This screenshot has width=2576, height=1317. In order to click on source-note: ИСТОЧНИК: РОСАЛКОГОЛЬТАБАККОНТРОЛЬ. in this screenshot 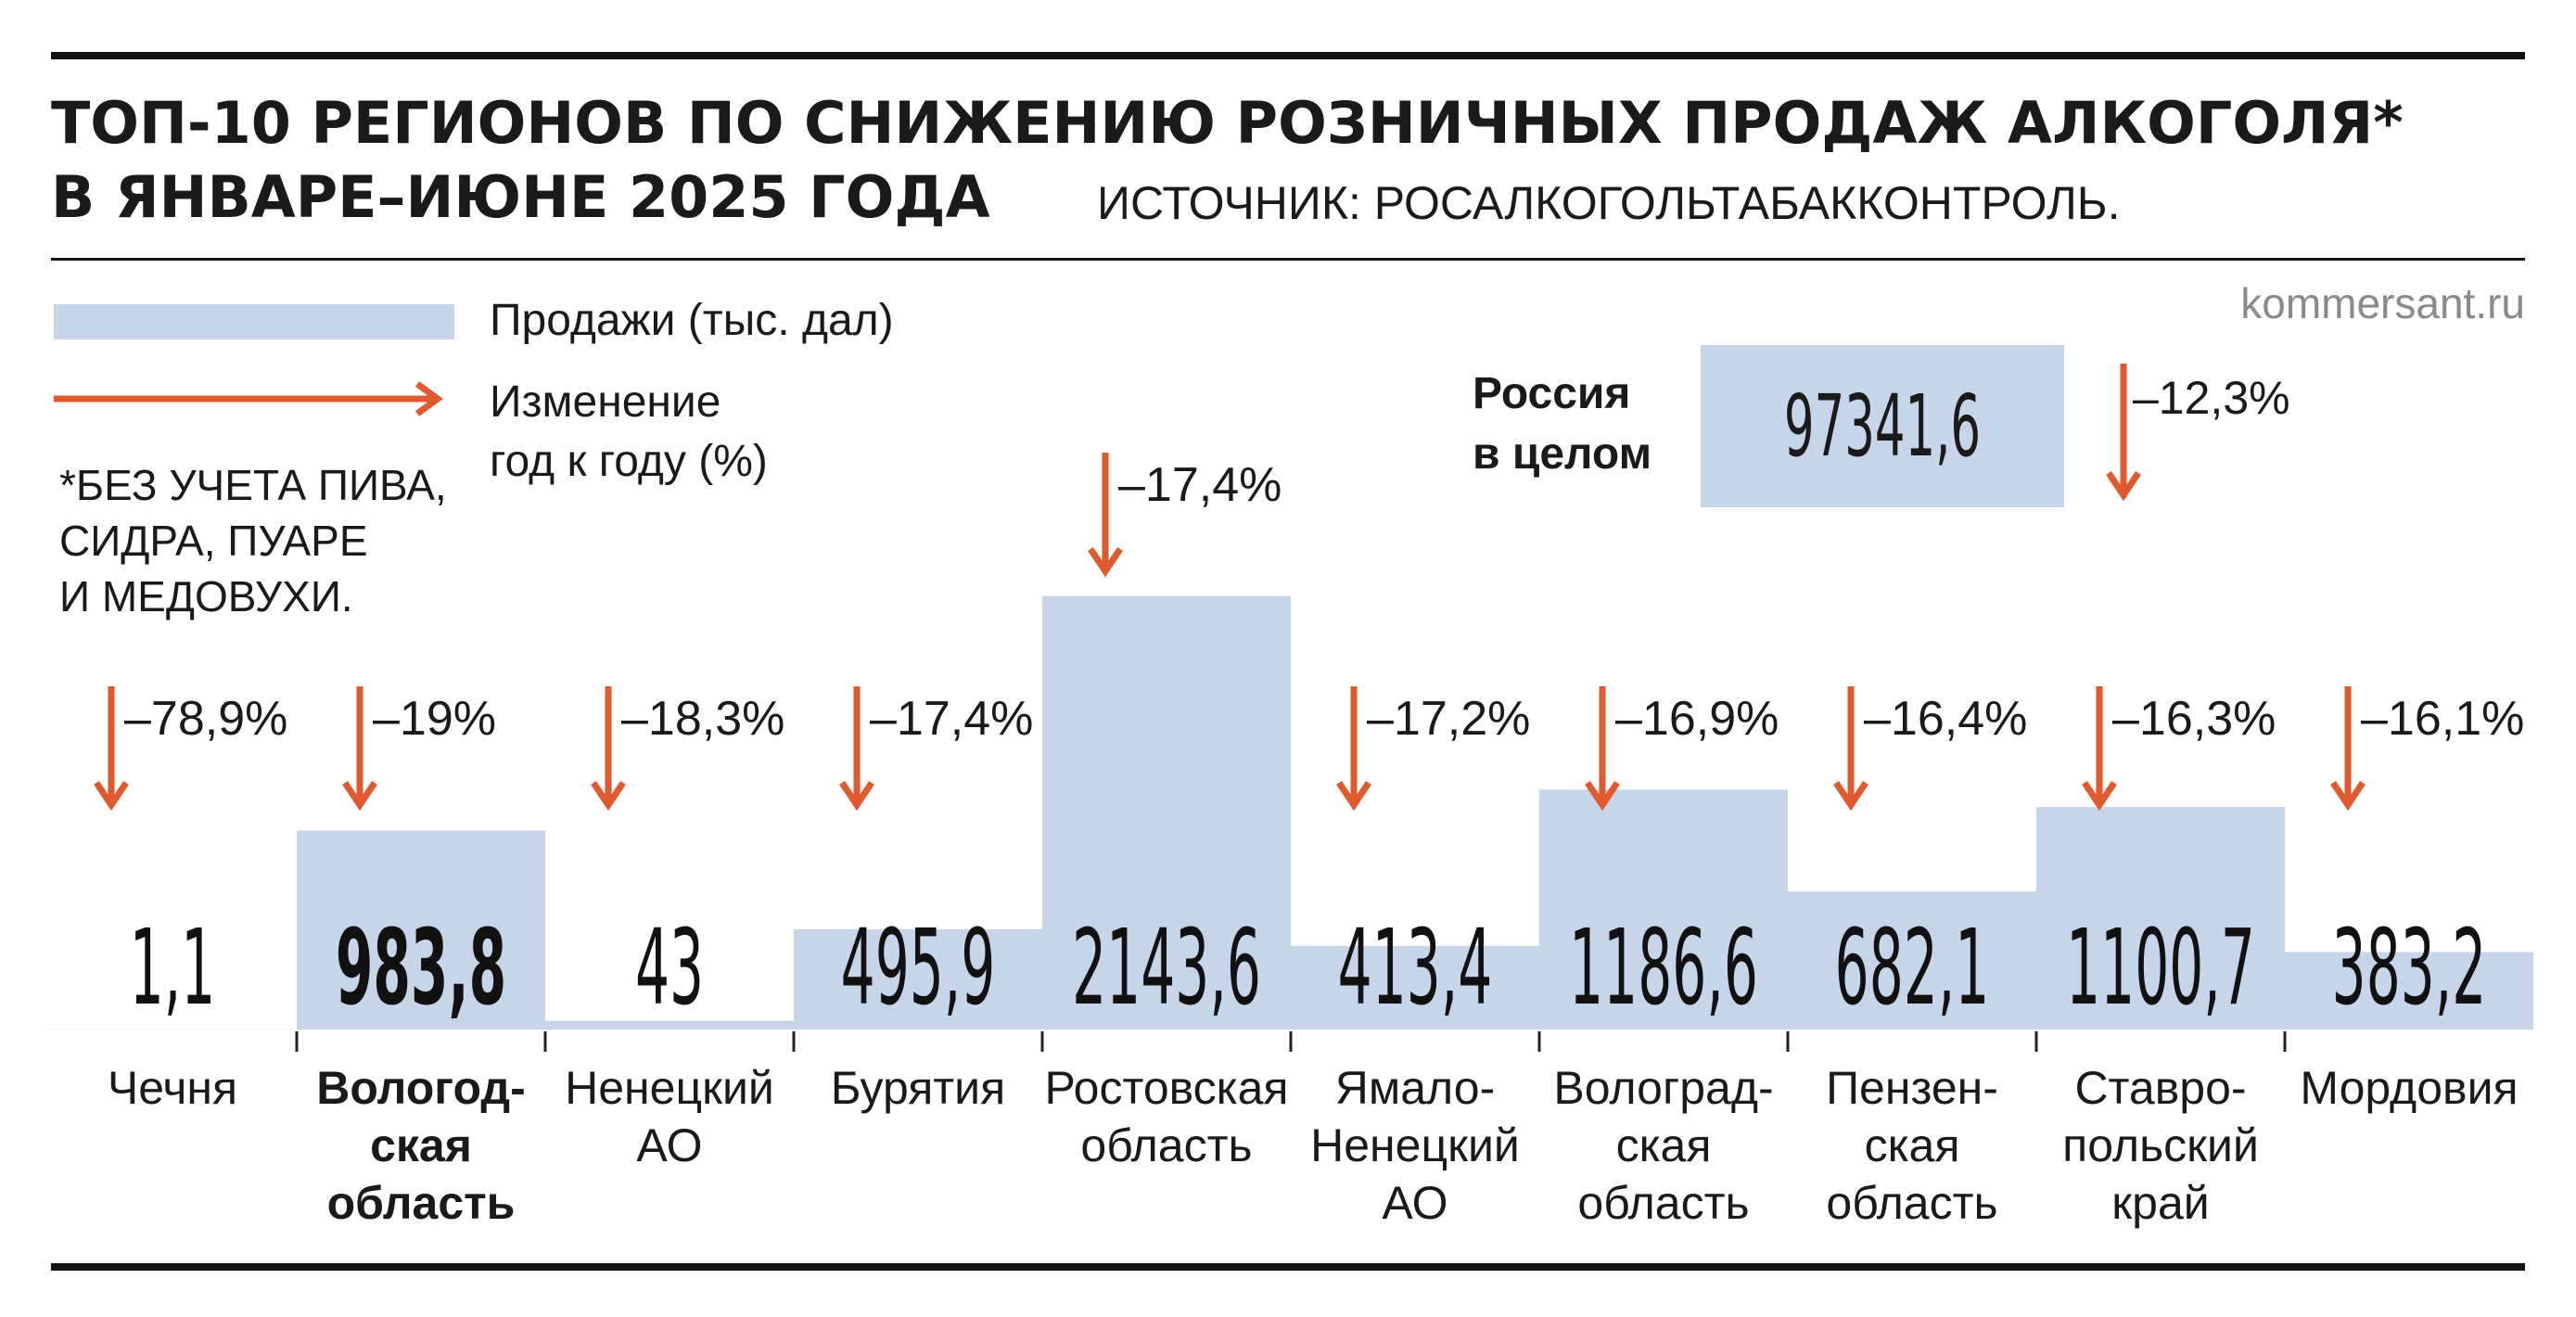, I will do `click(1609, 203)`.